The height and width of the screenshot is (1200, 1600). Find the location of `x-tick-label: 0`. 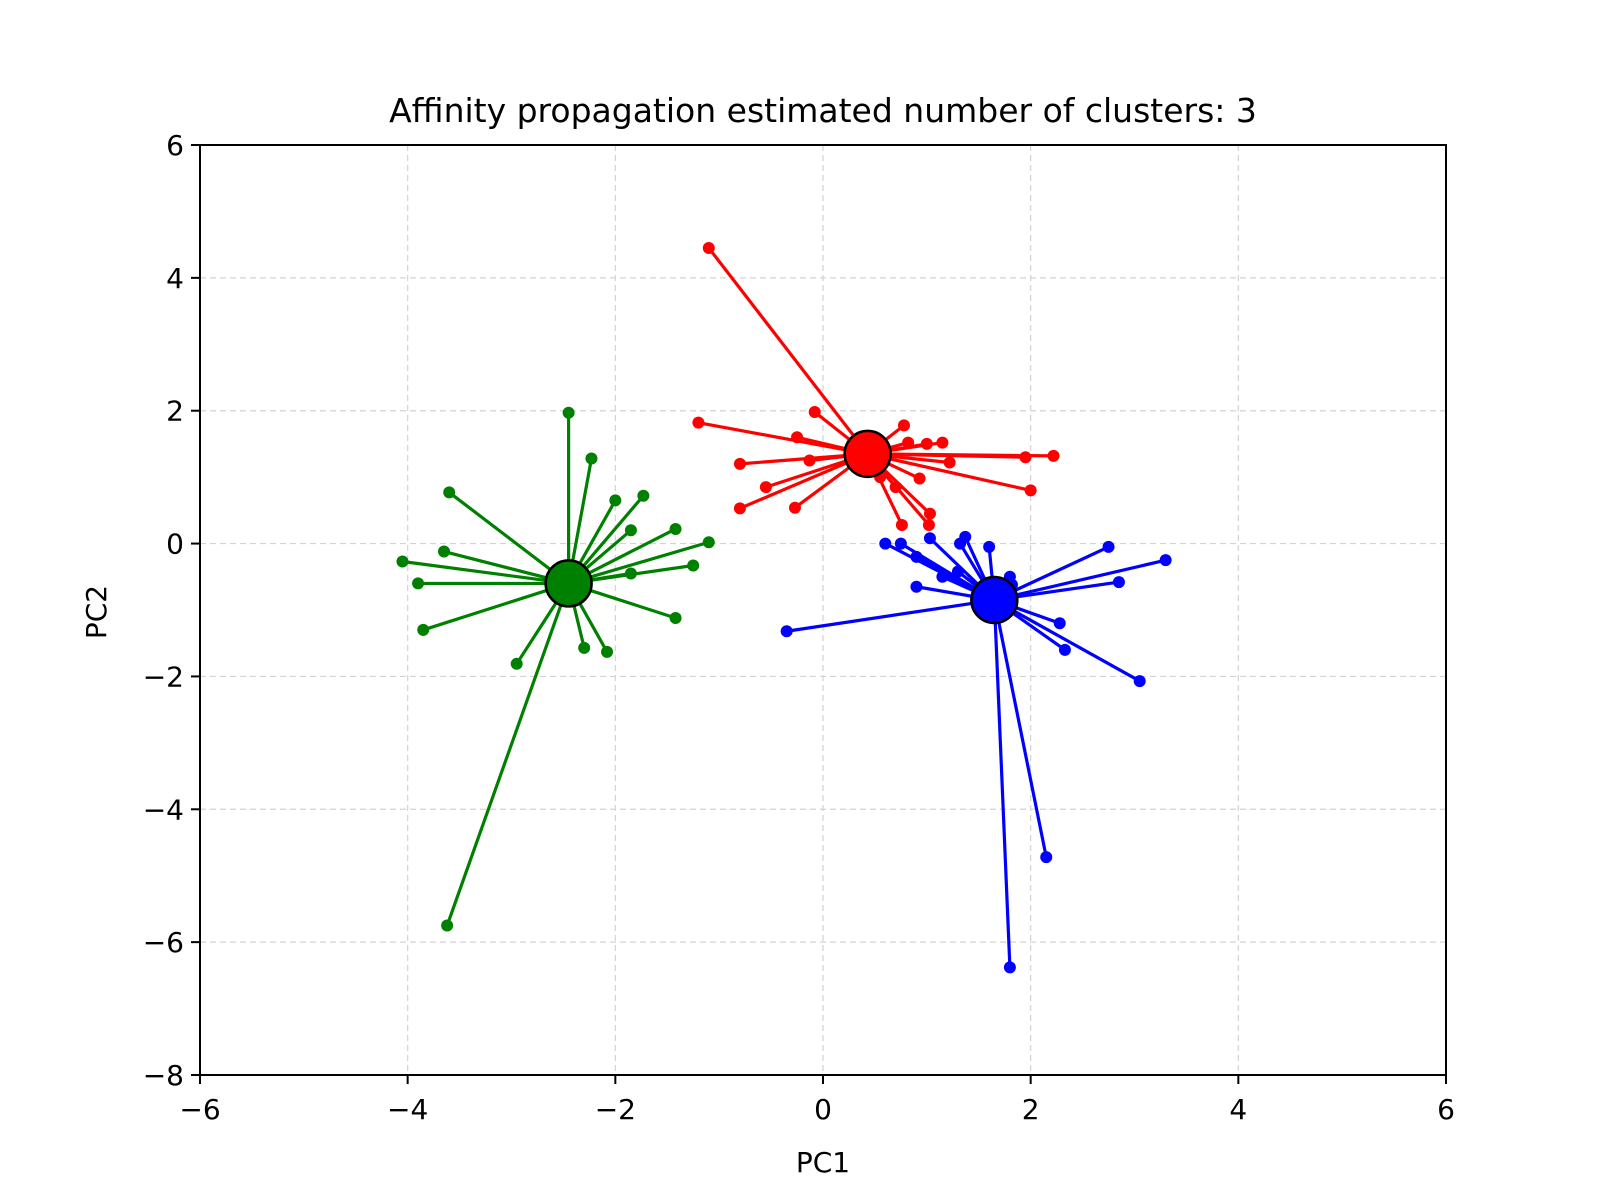

x-tick-label: 0 is located at coordinates (823, 1109).